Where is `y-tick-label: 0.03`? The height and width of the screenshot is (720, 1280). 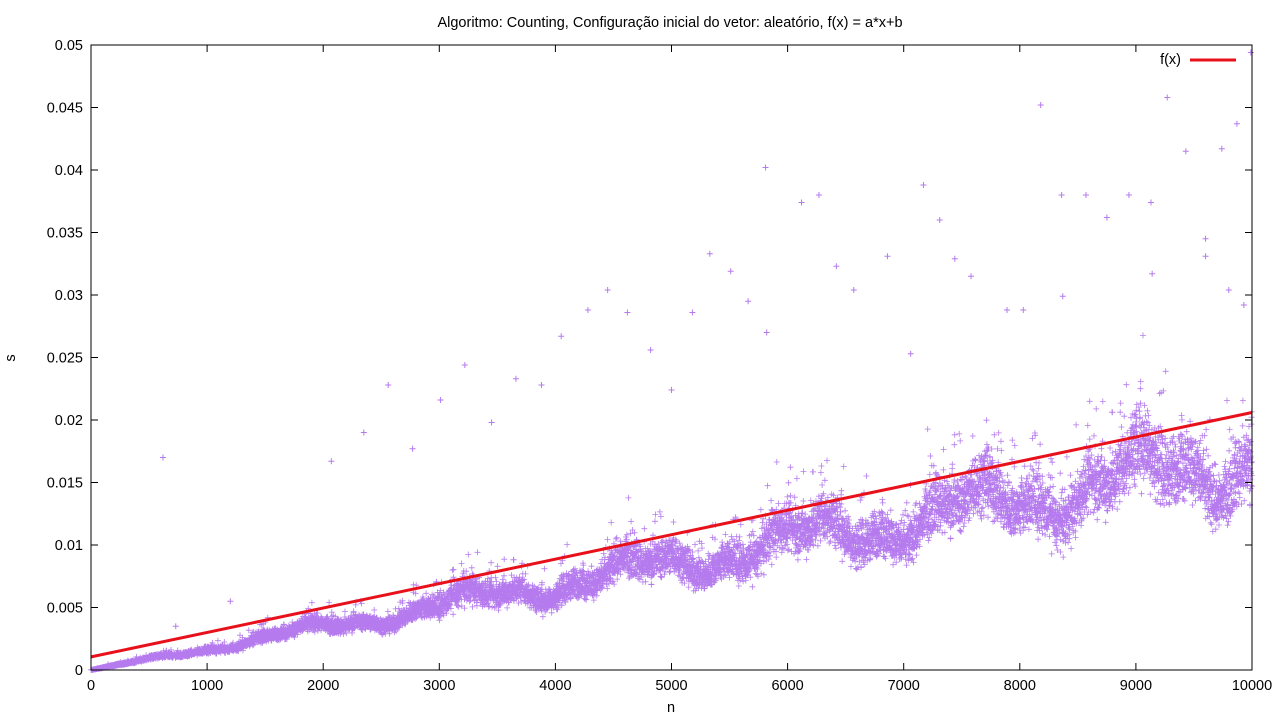
y-tick-label: 0.03 is located at coordinates (69, 296).